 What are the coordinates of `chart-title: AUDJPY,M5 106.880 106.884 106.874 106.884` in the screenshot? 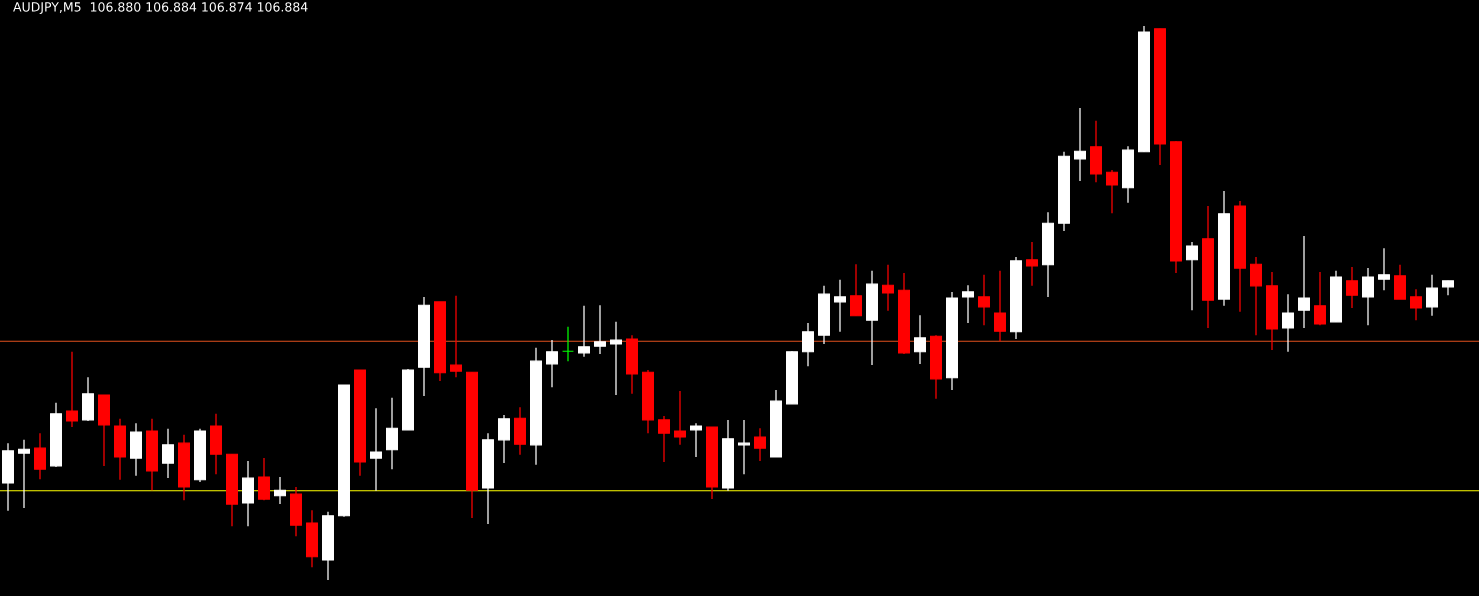 It's located at (160, 8).